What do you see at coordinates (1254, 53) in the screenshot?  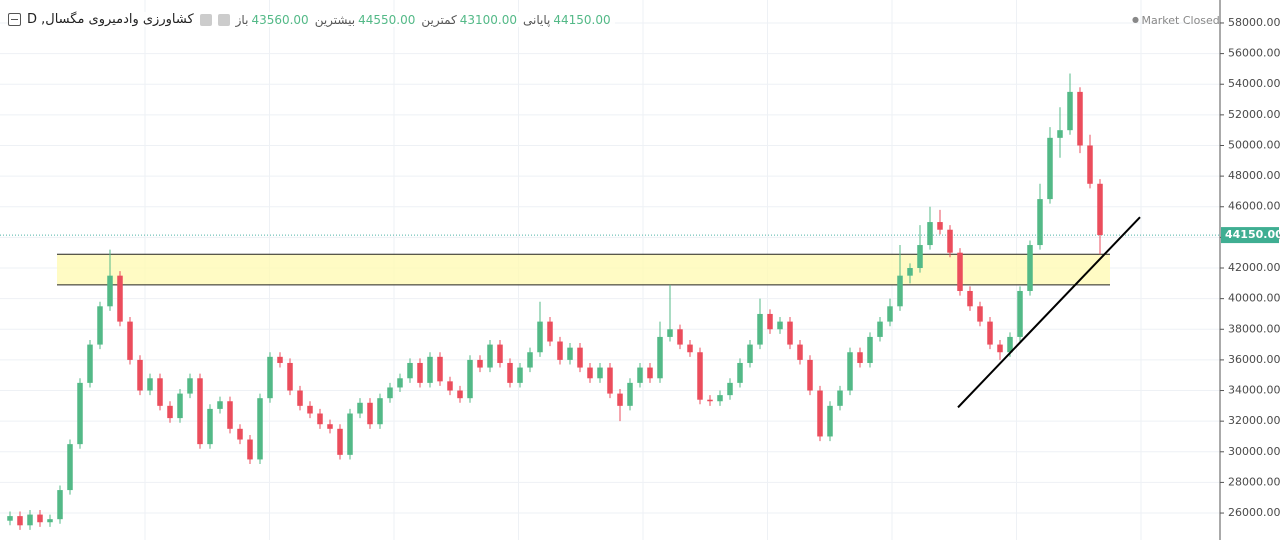 I see `y-tick-label: 56000.00` at bounding box center [1254, 53].